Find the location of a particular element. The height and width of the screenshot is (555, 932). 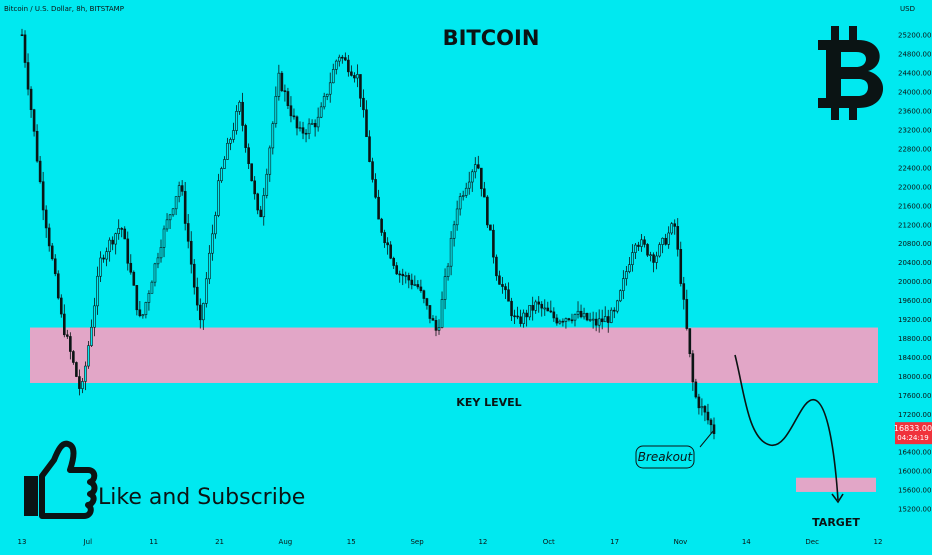

key-level-zone is located at coordinates (454, 355).